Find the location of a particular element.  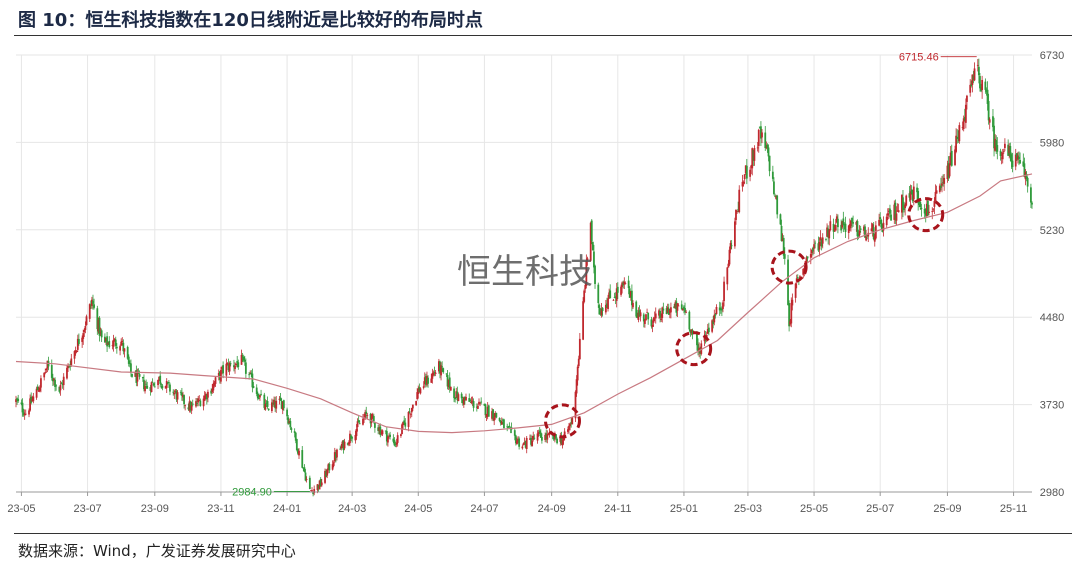

y-tick-label: 6730 is located at coordinates (1052, 56).